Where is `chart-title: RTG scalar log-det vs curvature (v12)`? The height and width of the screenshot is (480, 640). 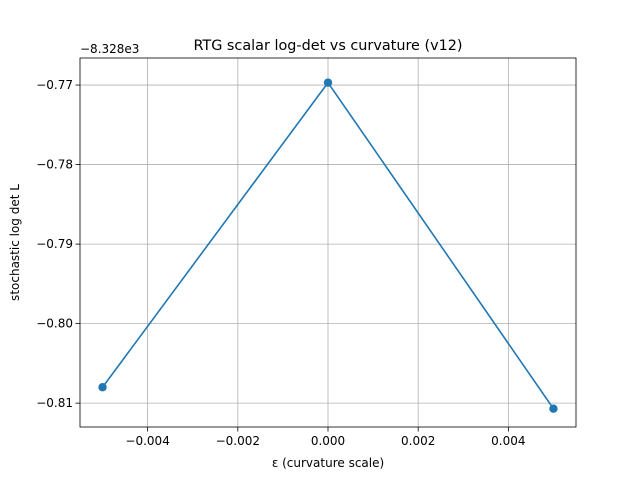 chart-title: RTG scalar log-det vs curvature (v12) is located at coordinates (327, 46).